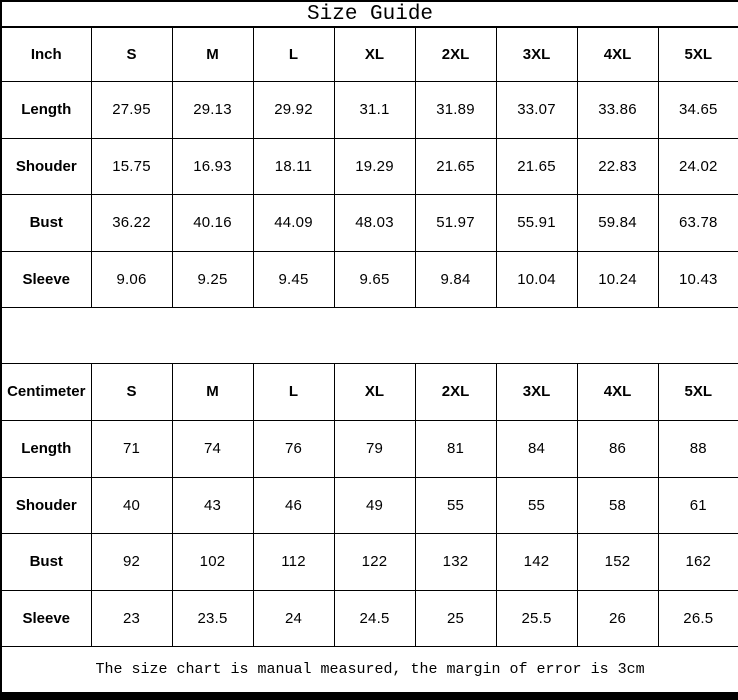 The height and width of the screenshot is (700, 738). Describe the element at coordinates (536, 562) in the screenshot. I see `size-value-cell: 142` at that location.